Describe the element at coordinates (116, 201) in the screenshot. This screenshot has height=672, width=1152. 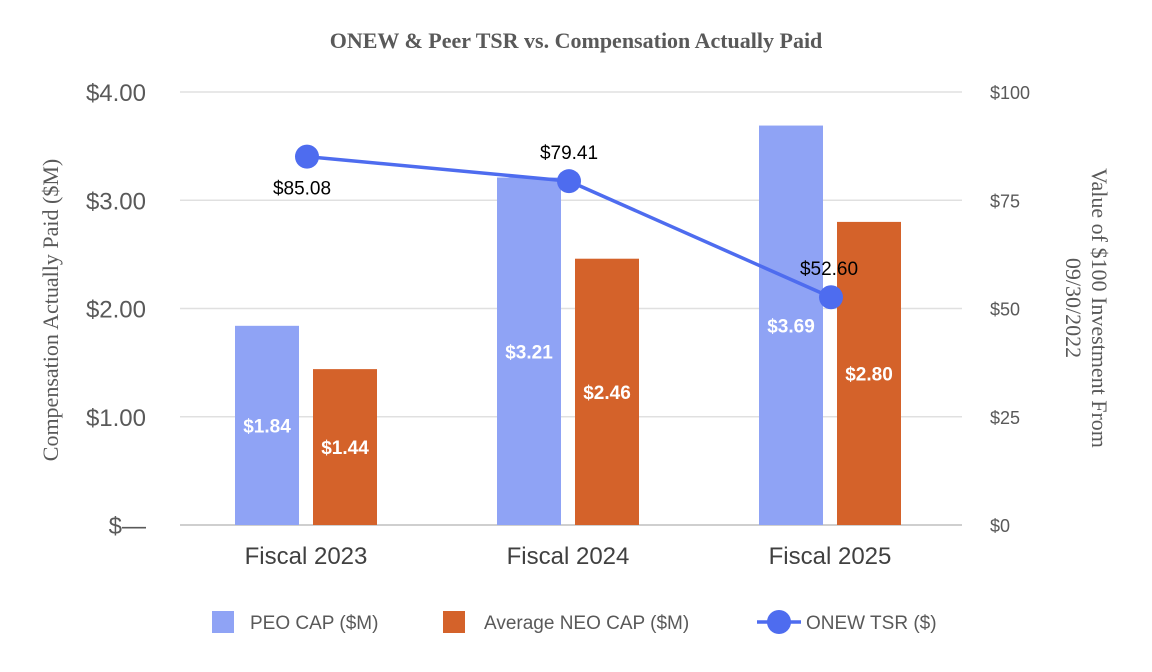
I see `left-tick-label: $3.00` at that location.